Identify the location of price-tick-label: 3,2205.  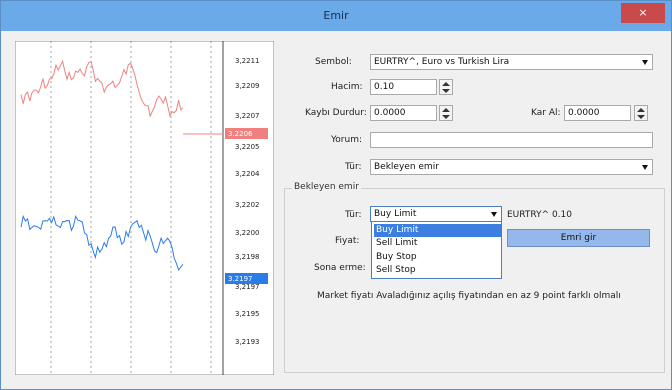
(247, 147).